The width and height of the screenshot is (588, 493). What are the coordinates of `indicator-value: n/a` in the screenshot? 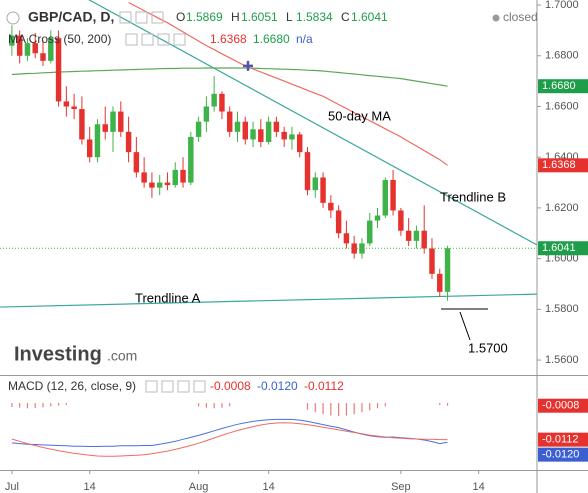 It's located at (304, 39).